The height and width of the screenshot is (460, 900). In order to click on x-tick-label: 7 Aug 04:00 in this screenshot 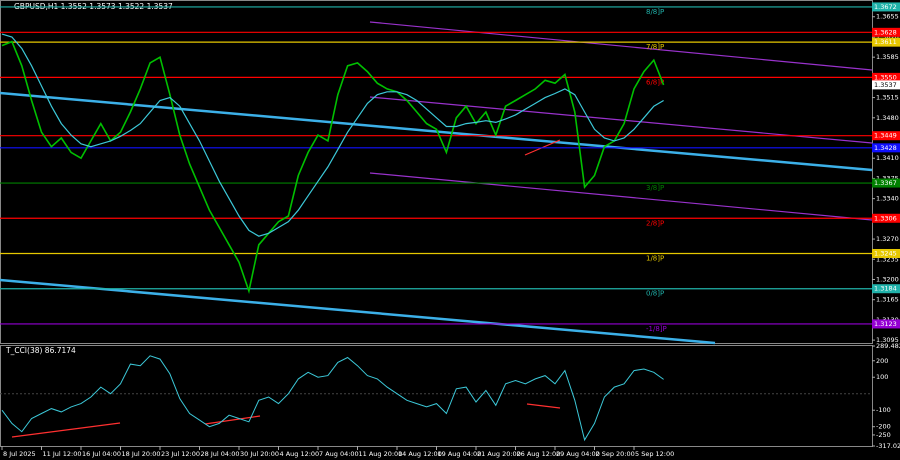, I will do `click(339, 454)`.